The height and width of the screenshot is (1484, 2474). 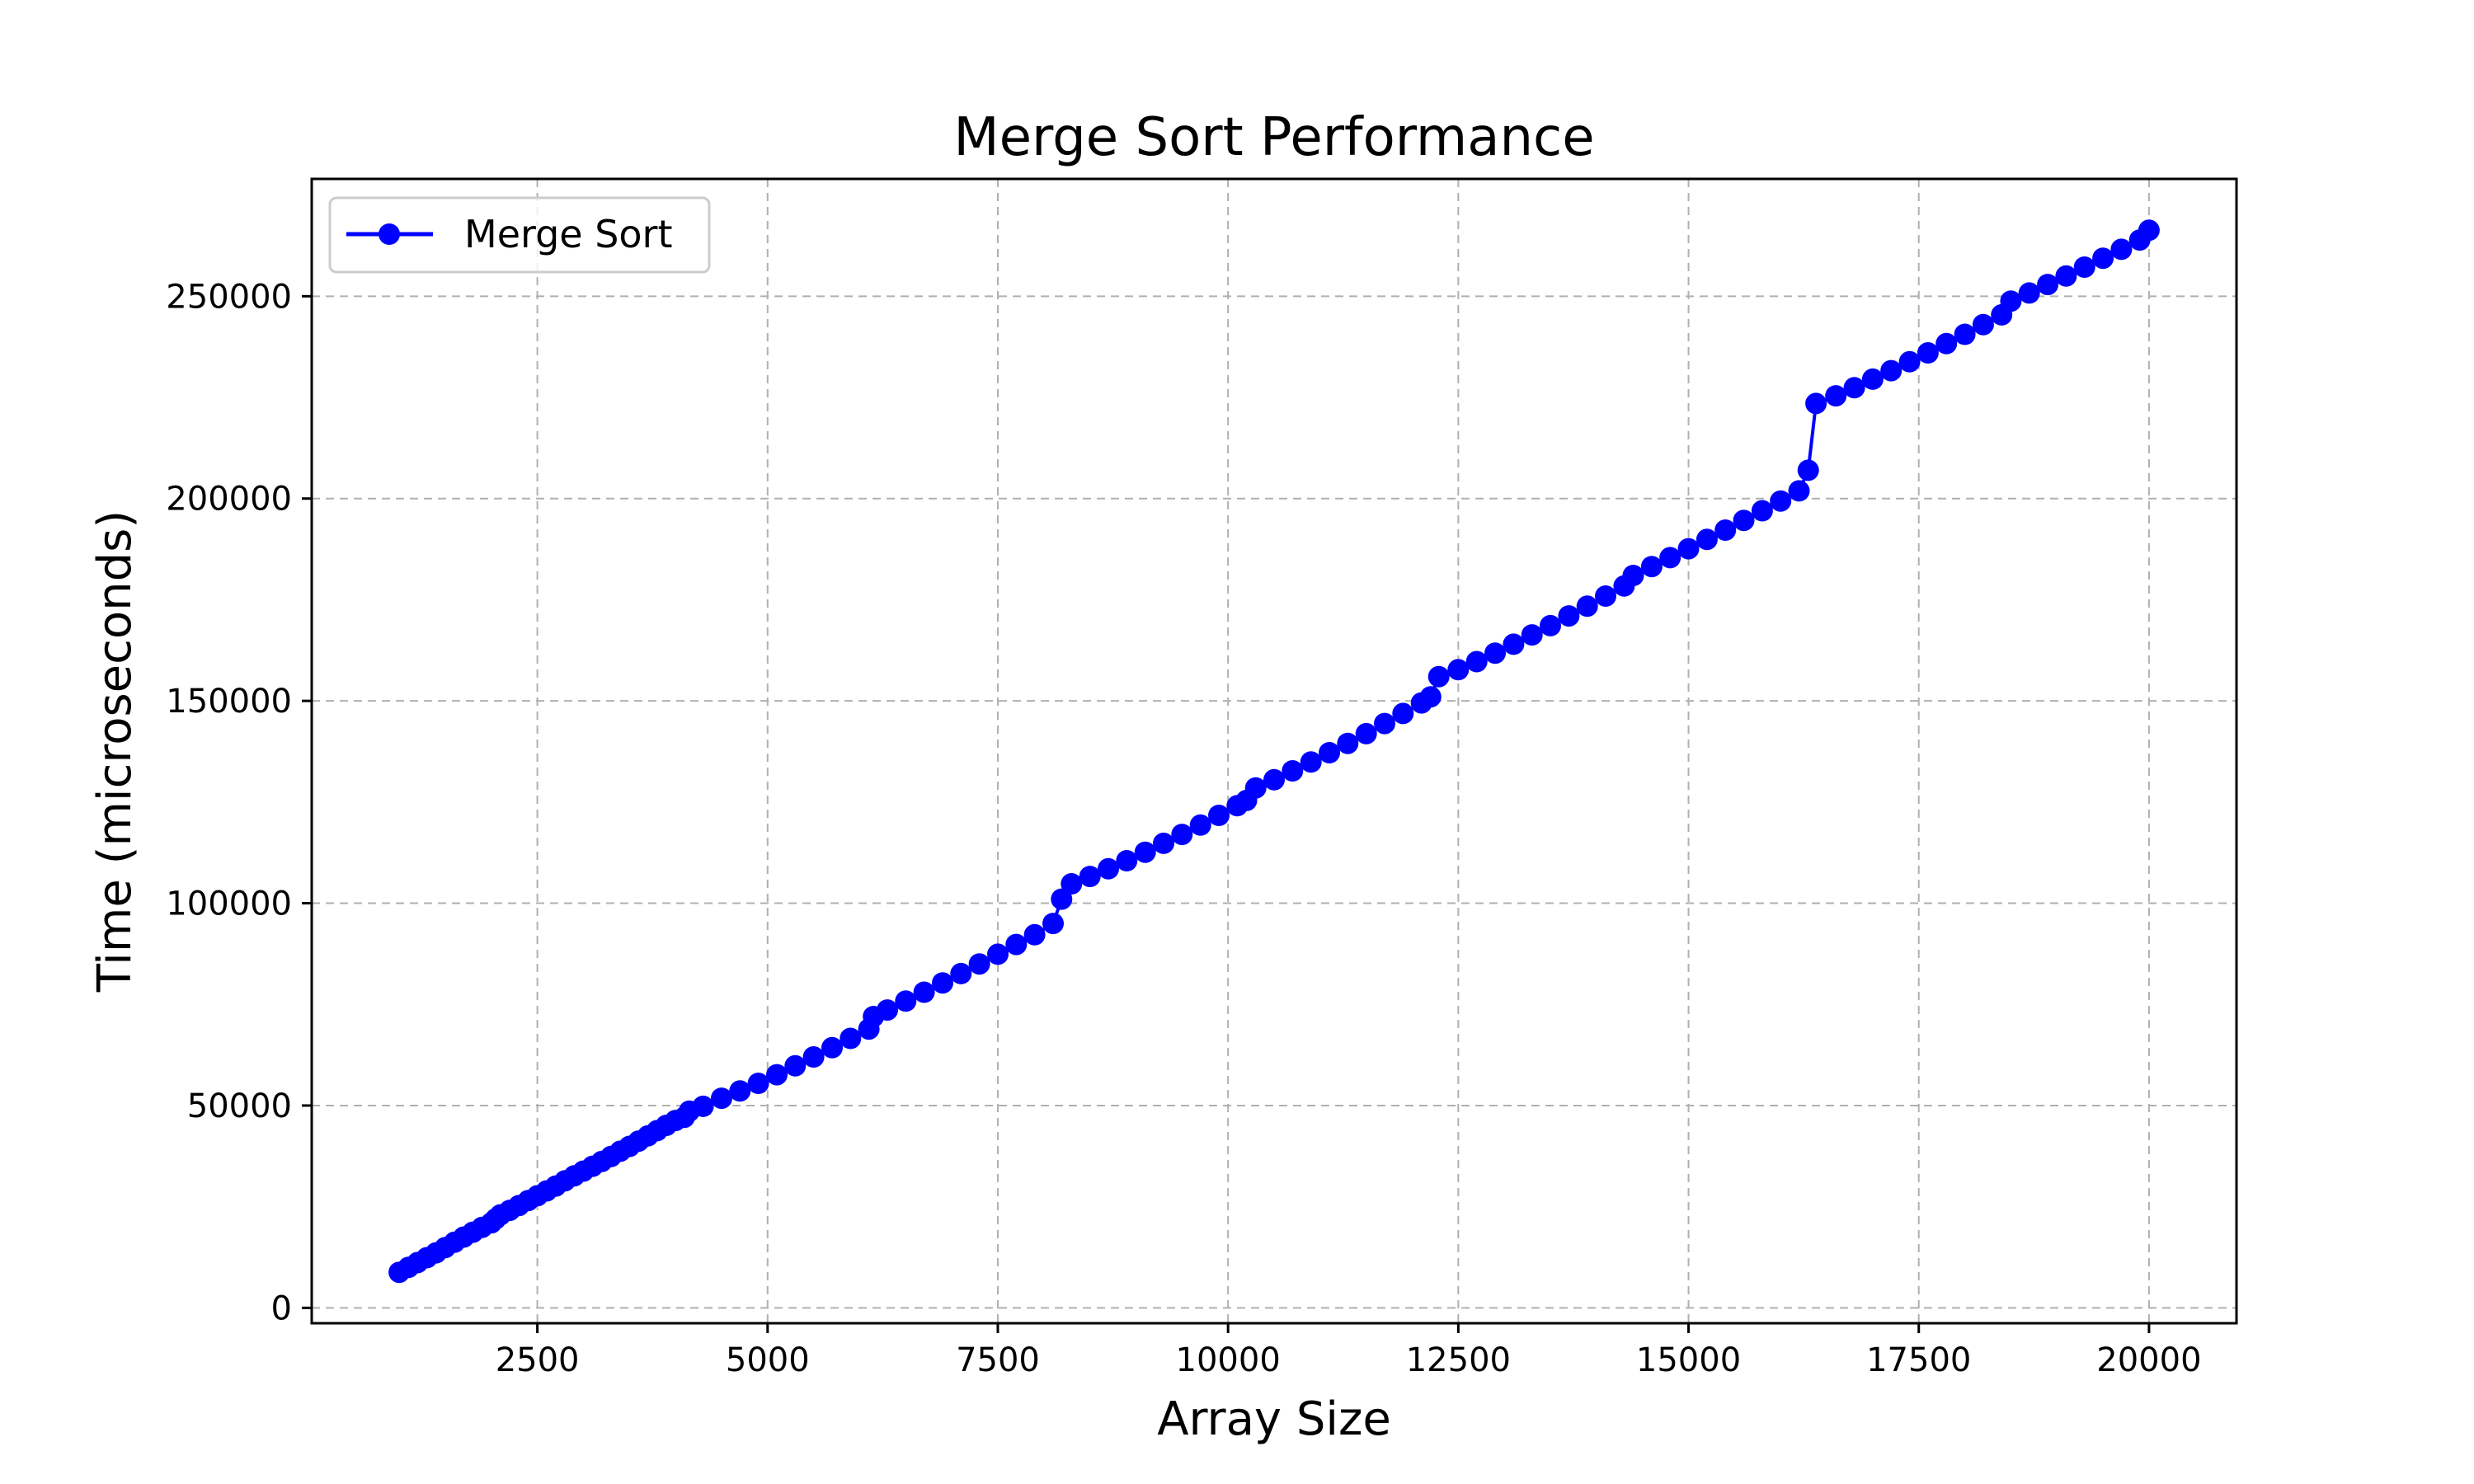 I want to click on x-tick-label: 10000, so click(x=1228, y=1360).